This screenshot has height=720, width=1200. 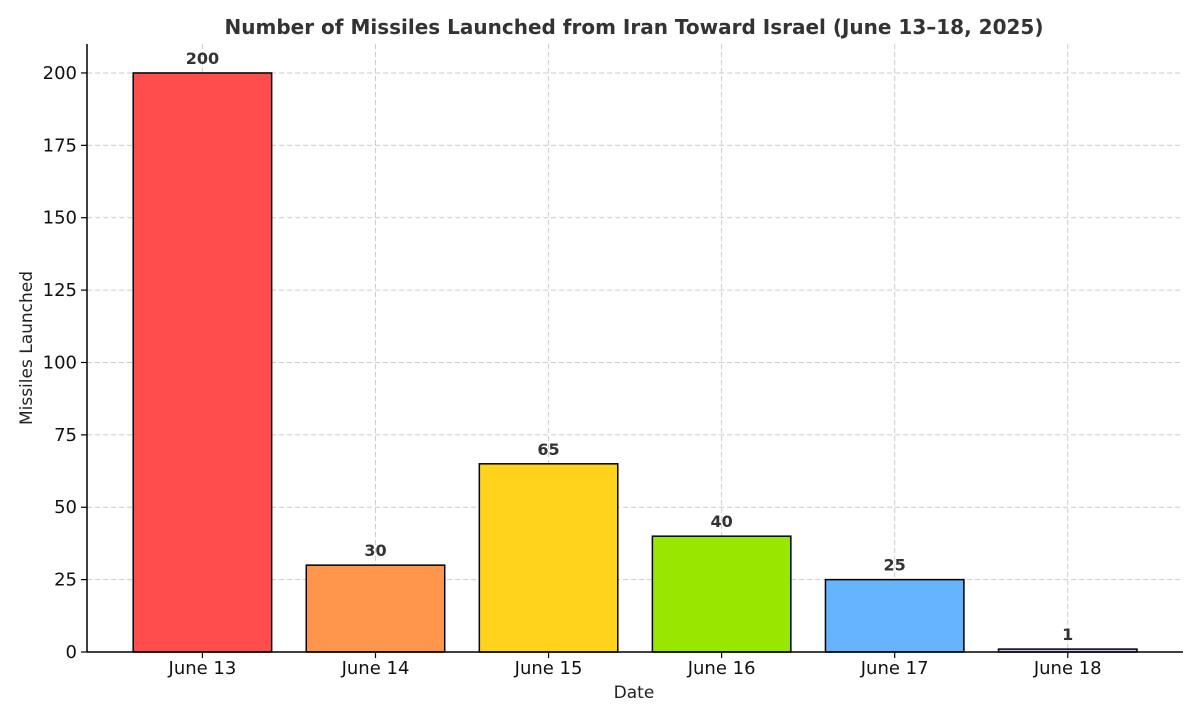 What do you see at coordinates (65, 580) in the screenshot?
I see `y-tick-label: 25` at bounding box center [65, 580].